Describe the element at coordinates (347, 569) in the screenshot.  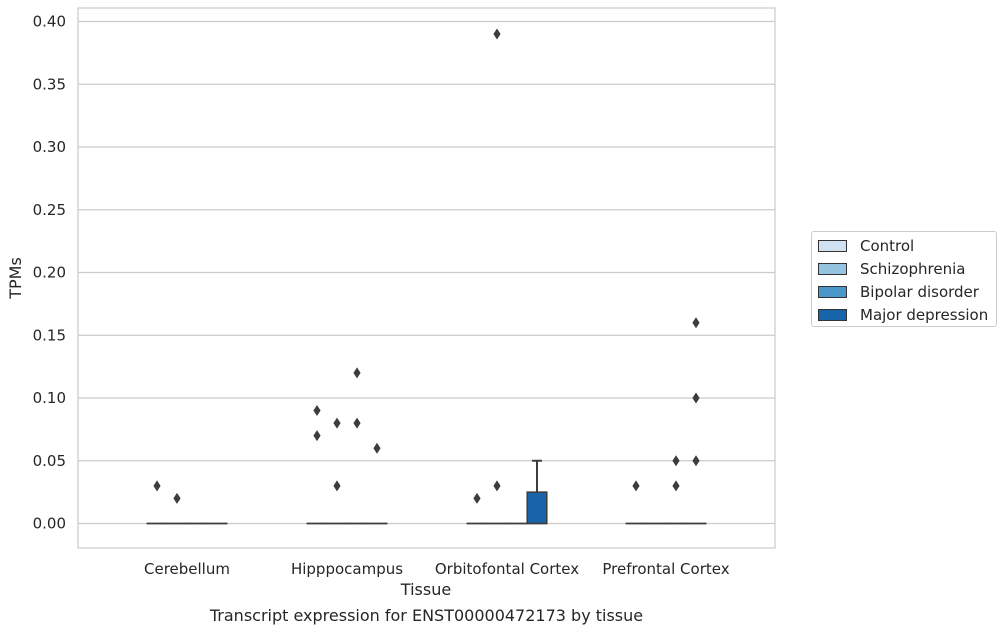
I see `x-tick-label: Hipppocampus` at that location.